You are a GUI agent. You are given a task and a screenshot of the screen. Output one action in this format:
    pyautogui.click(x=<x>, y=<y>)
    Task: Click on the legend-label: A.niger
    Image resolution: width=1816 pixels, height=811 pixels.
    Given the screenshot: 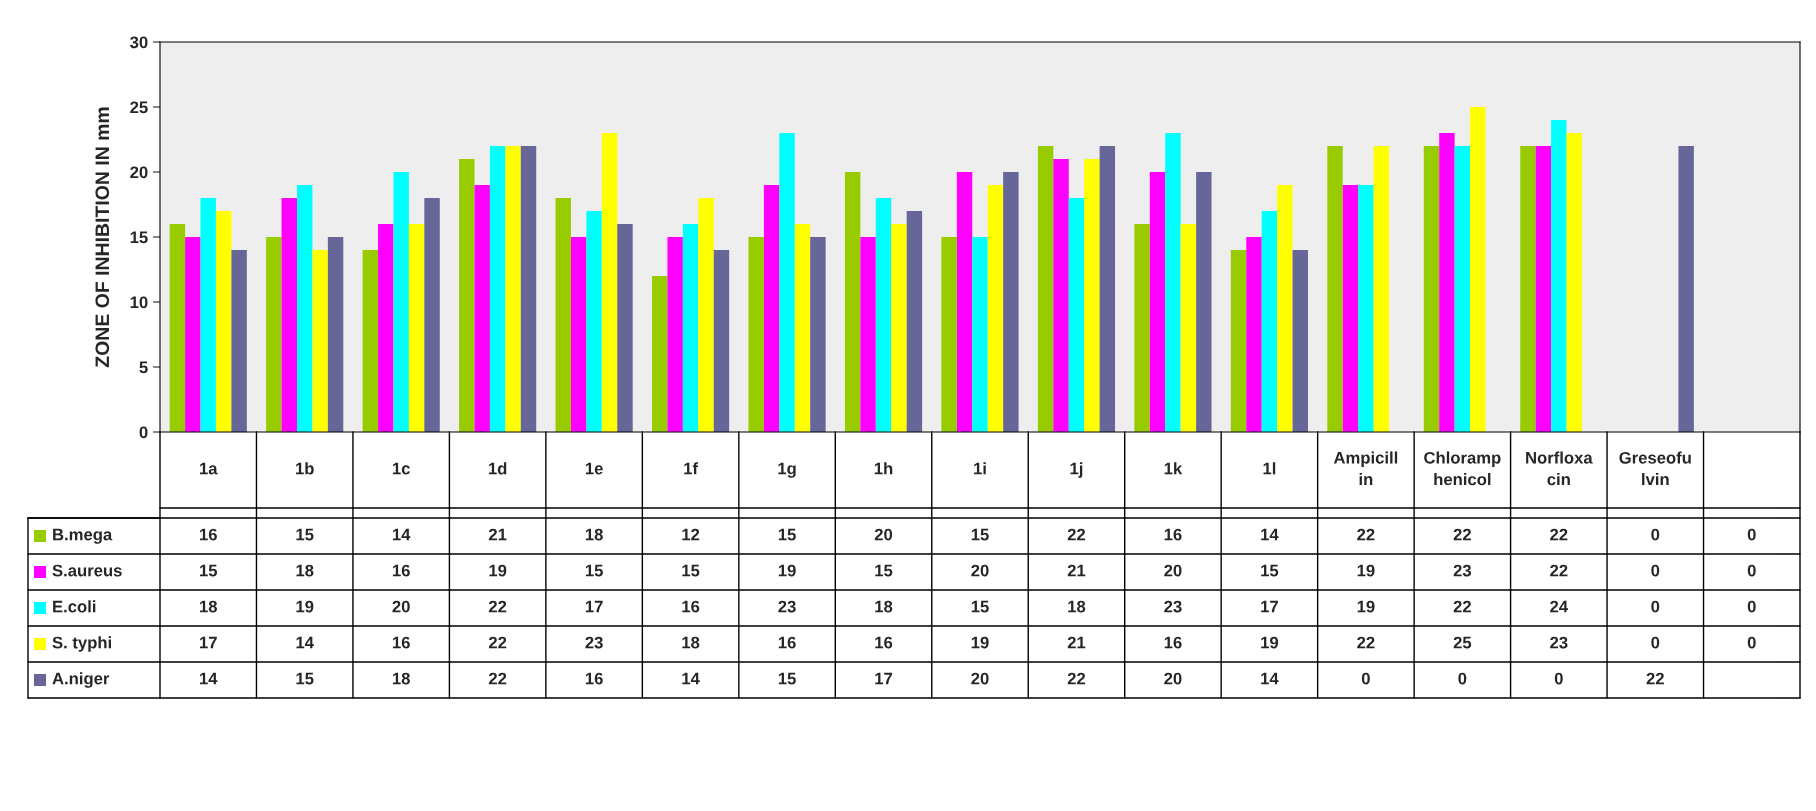 What is the action you would take?
    pyautogui.click(x=81, y=680)
    